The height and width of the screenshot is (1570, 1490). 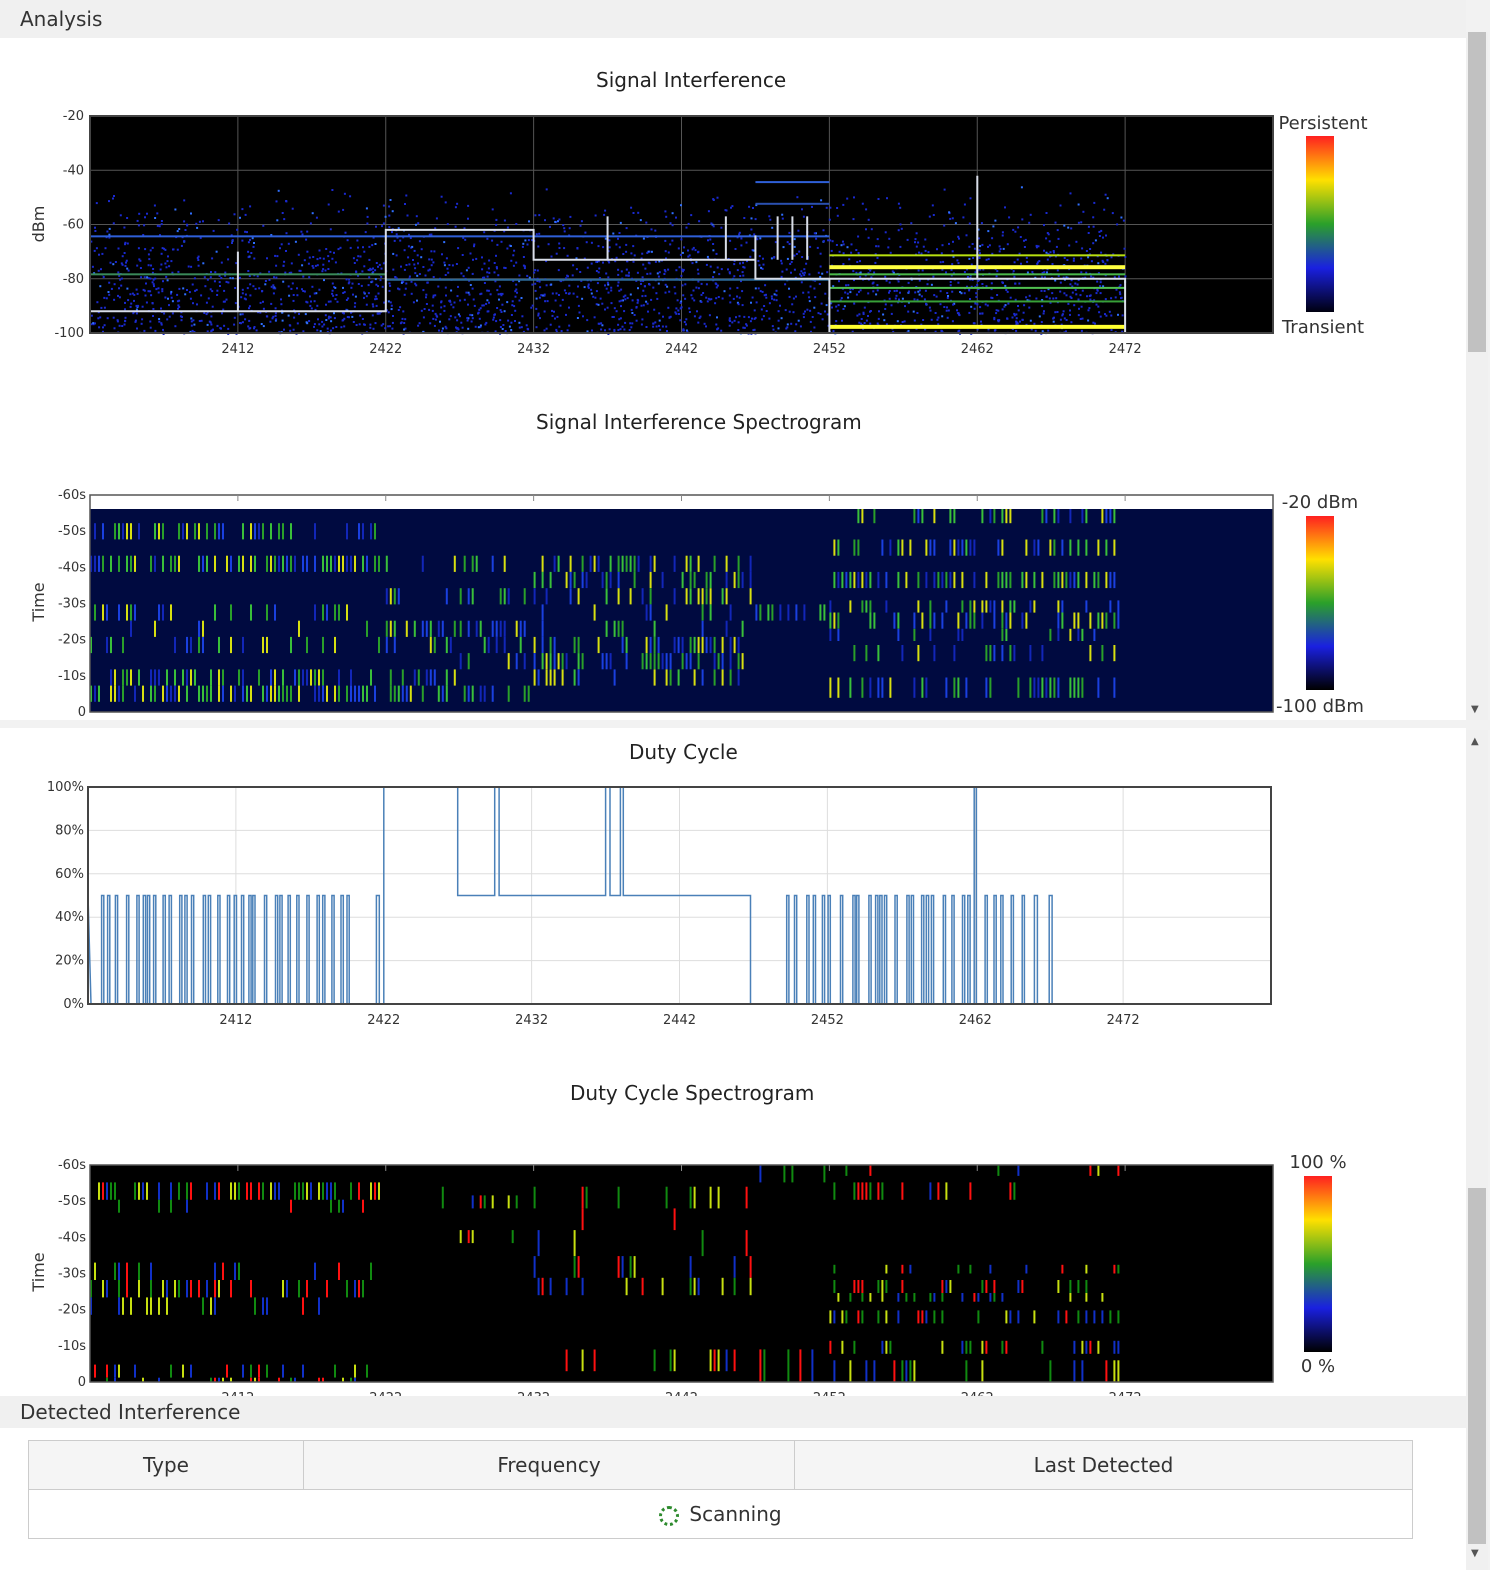 I want to click on duty-cycle-line, so click(x=679, y=895).